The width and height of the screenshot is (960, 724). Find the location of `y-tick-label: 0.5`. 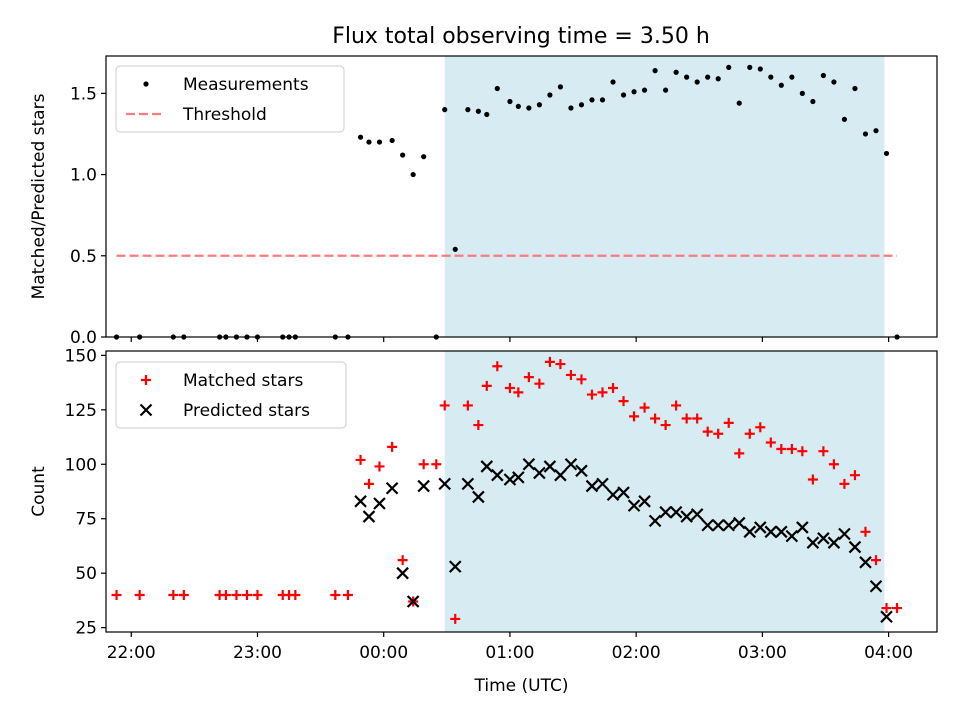

y-tick-label: 0.5 is located at coordinates (83, 257).